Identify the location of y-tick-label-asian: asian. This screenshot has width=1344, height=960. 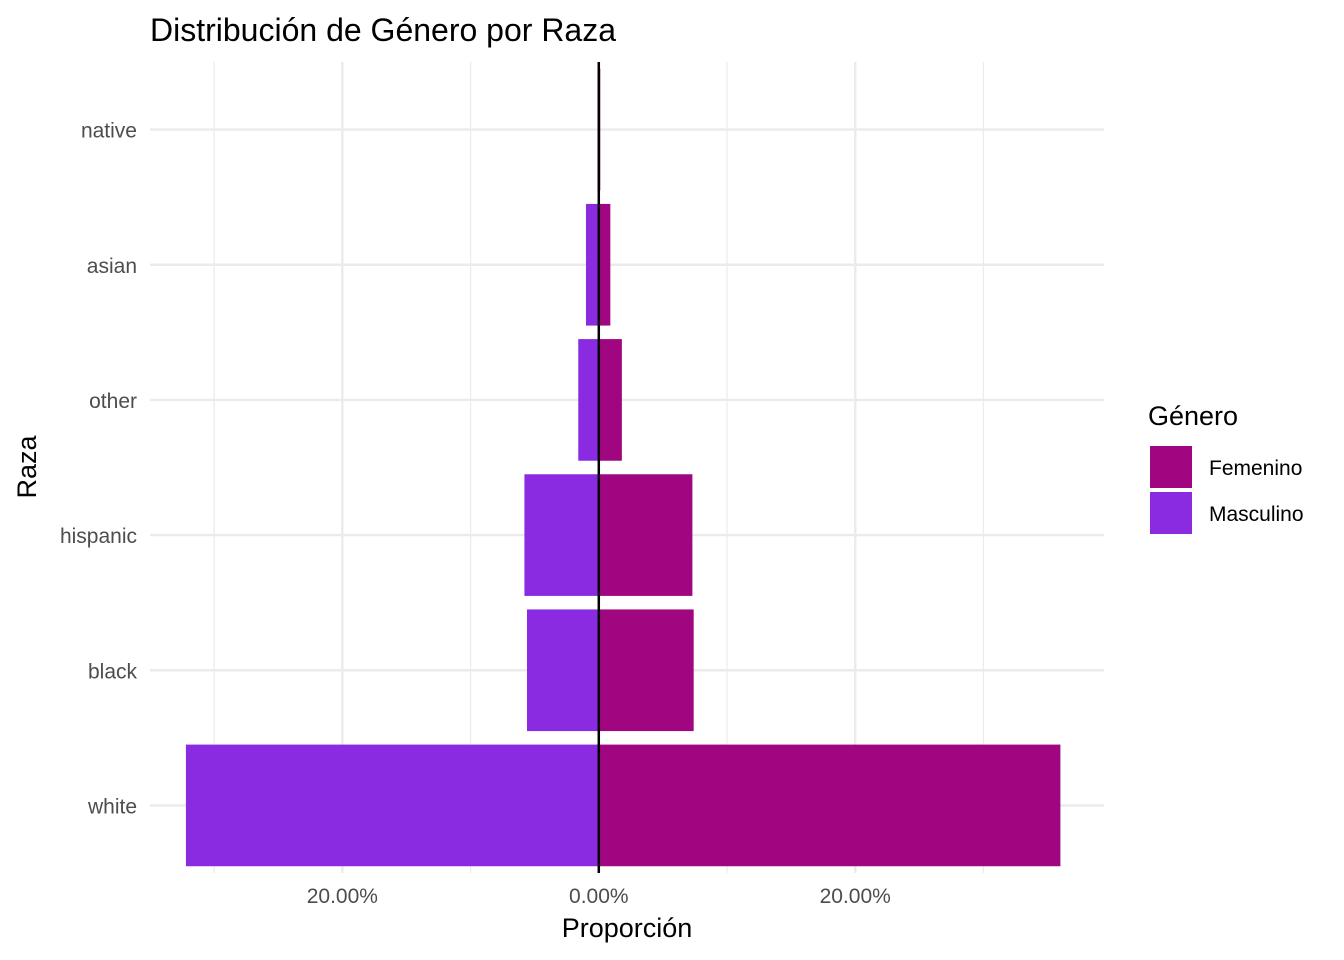
(112, 266).